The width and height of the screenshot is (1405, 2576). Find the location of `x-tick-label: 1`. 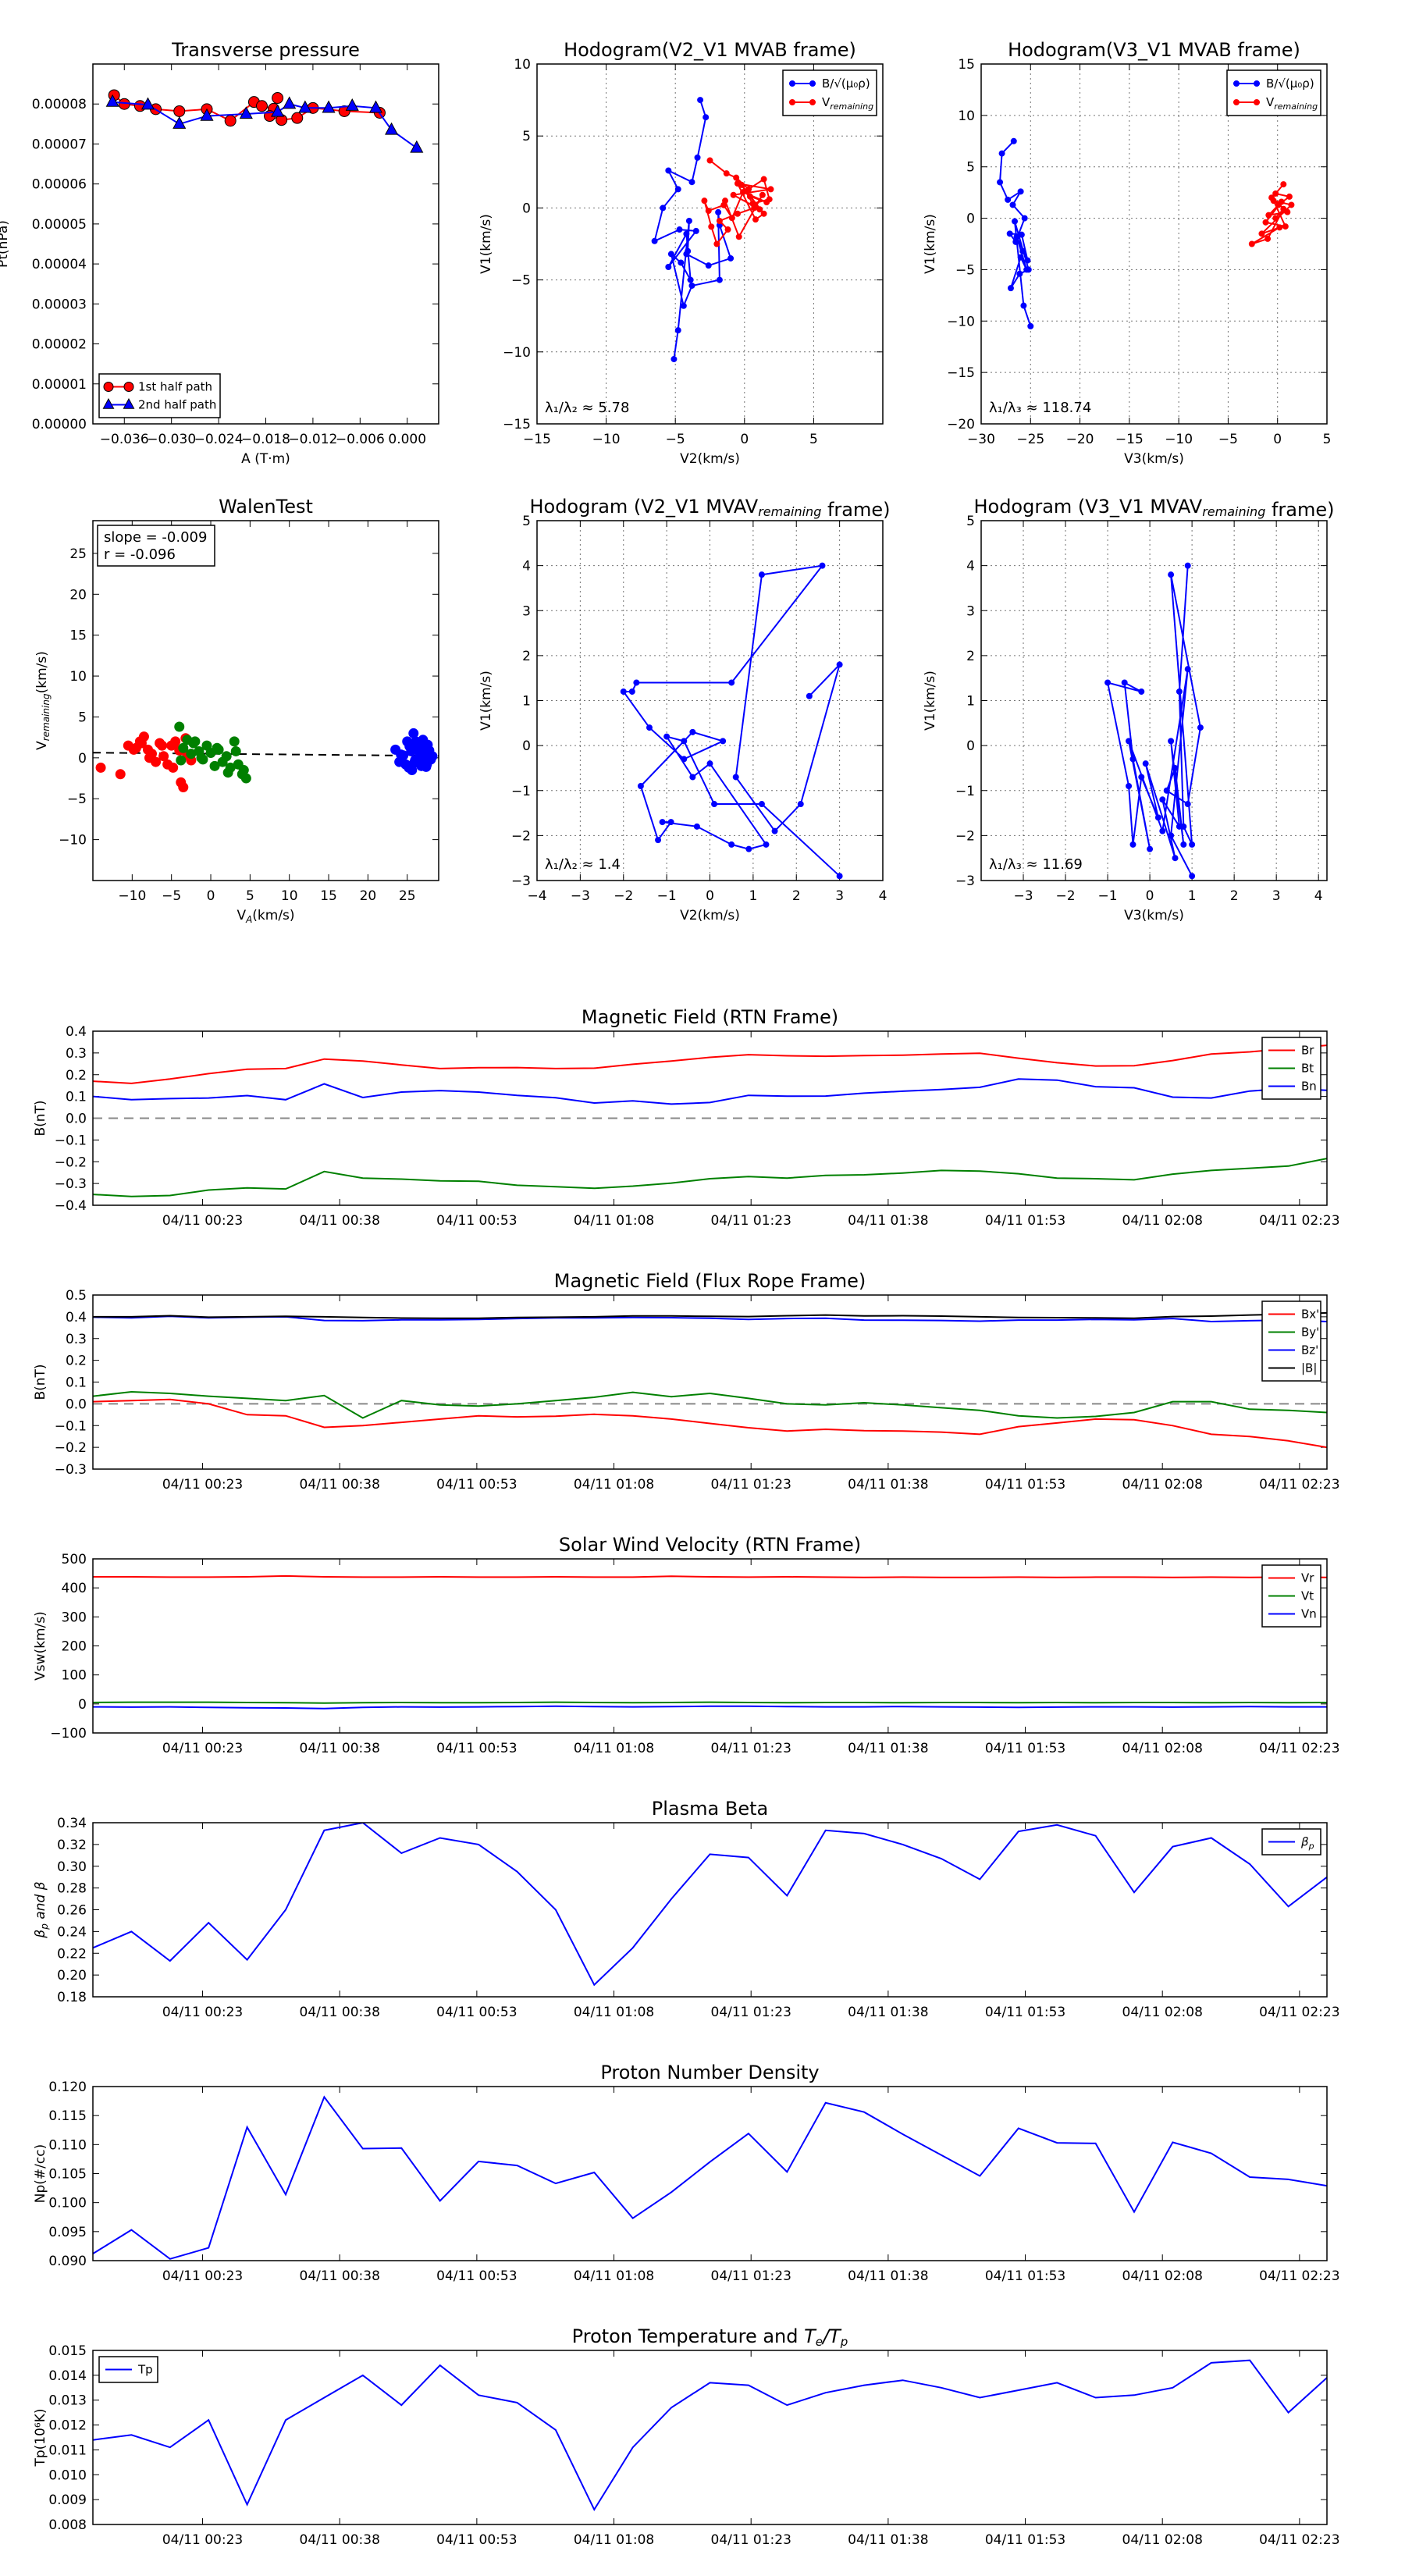

x-tick-label: 1 is located at coordinates (753, 896).